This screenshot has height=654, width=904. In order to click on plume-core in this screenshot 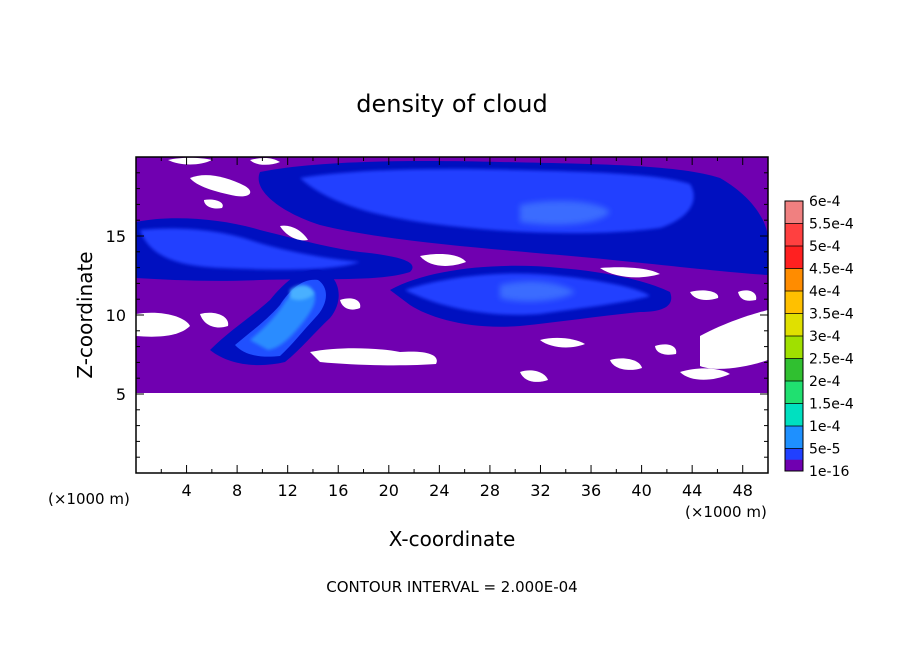, I will do `click(302, 293)`.